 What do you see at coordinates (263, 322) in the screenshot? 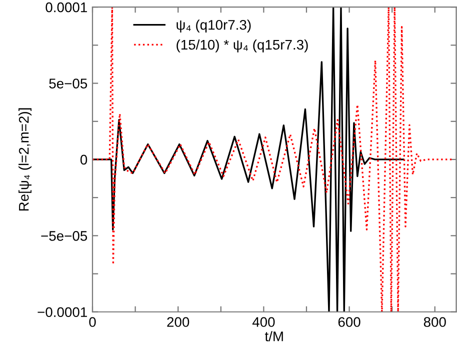
I see `x-tick-label: 400` at bounding box center [263, 322].